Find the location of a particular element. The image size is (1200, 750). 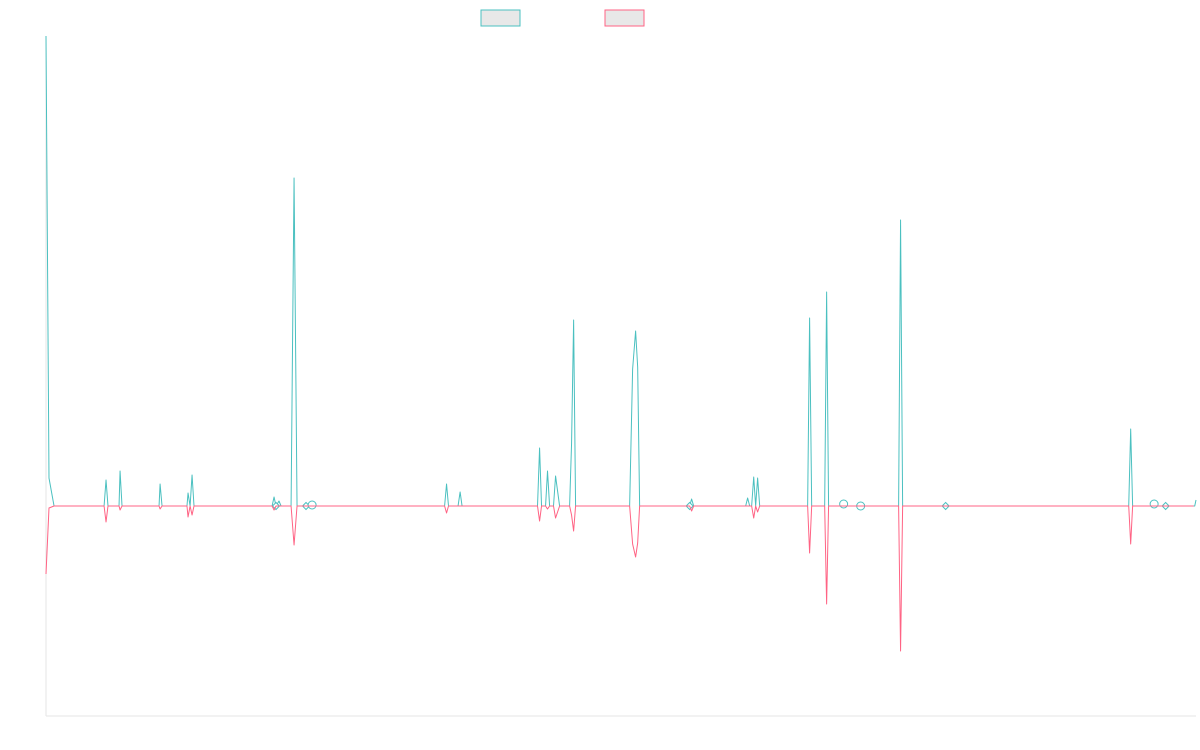

legend is located at coordinates (562, 18).